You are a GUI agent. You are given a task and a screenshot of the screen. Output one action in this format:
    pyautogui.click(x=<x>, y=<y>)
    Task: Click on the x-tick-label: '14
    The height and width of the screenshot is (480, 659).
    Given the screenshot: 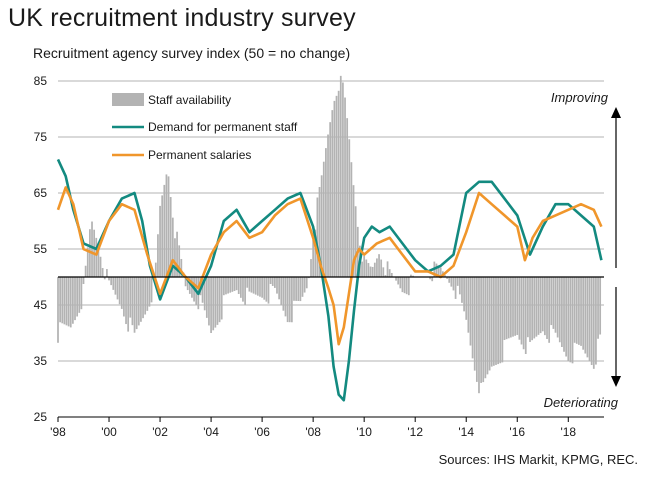 What is the action you would take?
    pyautogui.click(x=466, y=432)
    